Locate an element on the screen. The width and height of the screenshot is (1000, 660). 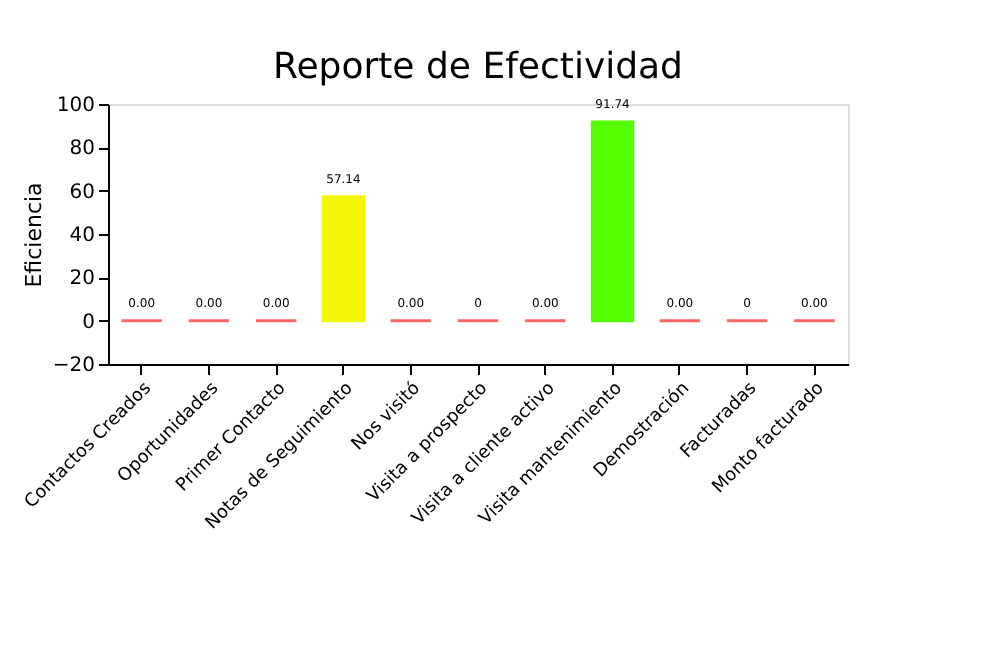
y-tick-label: 20 is located at coordinates (82, 279).